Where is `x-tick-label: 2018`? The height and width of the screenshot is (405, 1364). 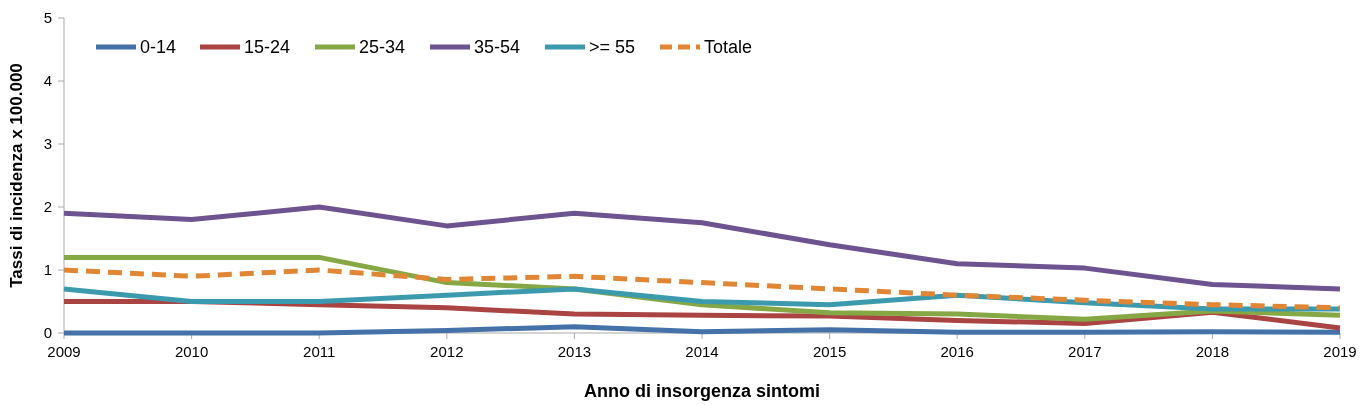 x-tick-label: 2018 is located at coordinates (1212, 351).